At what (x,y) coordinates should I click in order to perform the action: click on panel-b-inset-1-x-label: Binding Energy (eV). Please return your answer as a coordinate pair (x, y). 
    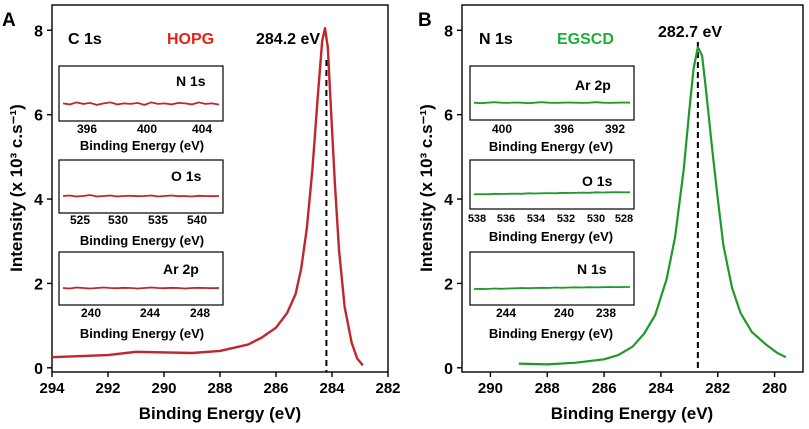
    Looking at the image, I should click on (551, 146).